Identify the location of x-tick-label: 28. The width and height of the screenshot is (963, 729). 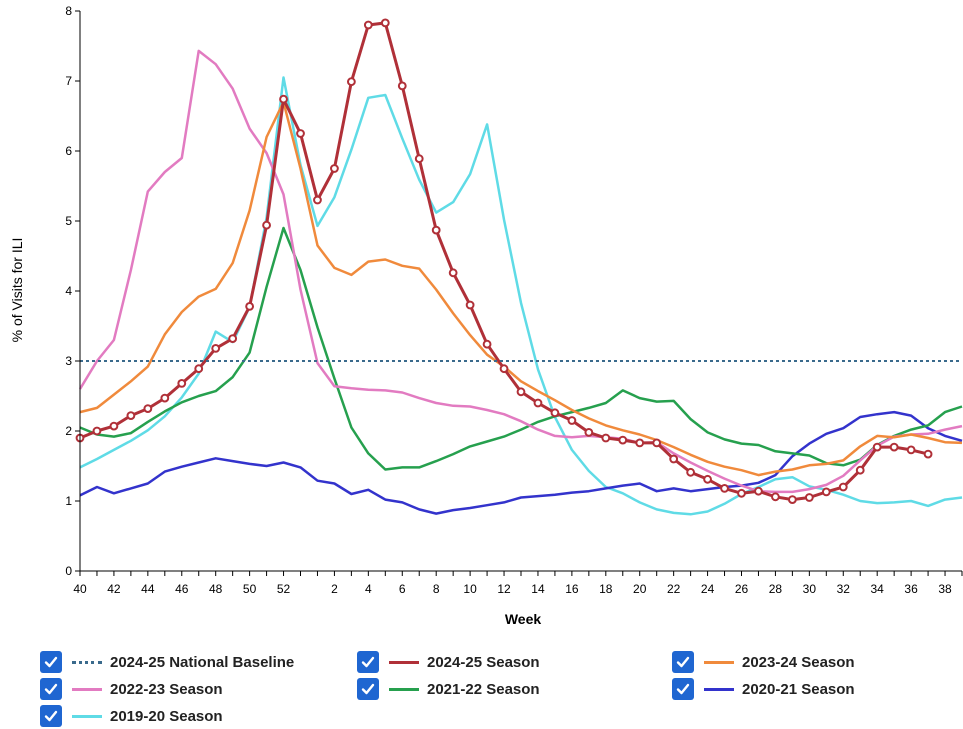
(776, 589).